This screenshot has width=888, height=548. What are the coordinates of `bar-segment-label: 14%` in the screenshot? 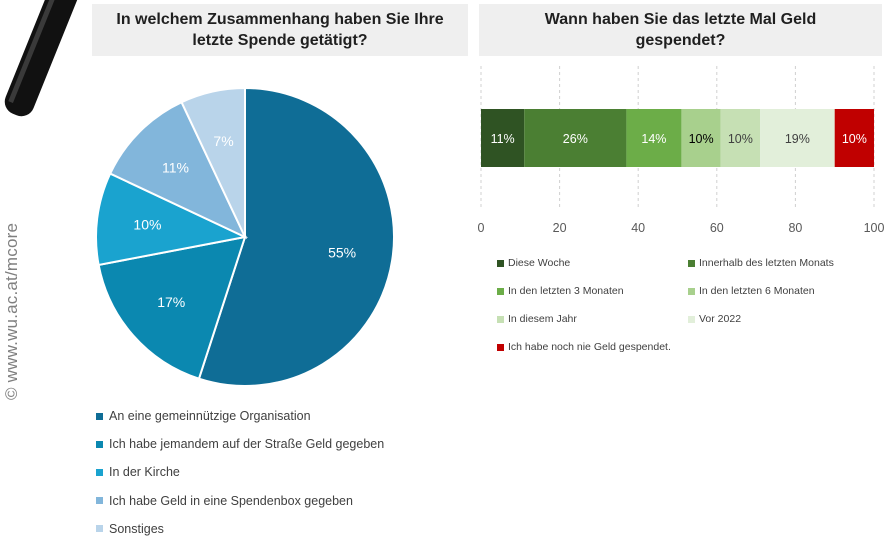 It's located at (653, 139).